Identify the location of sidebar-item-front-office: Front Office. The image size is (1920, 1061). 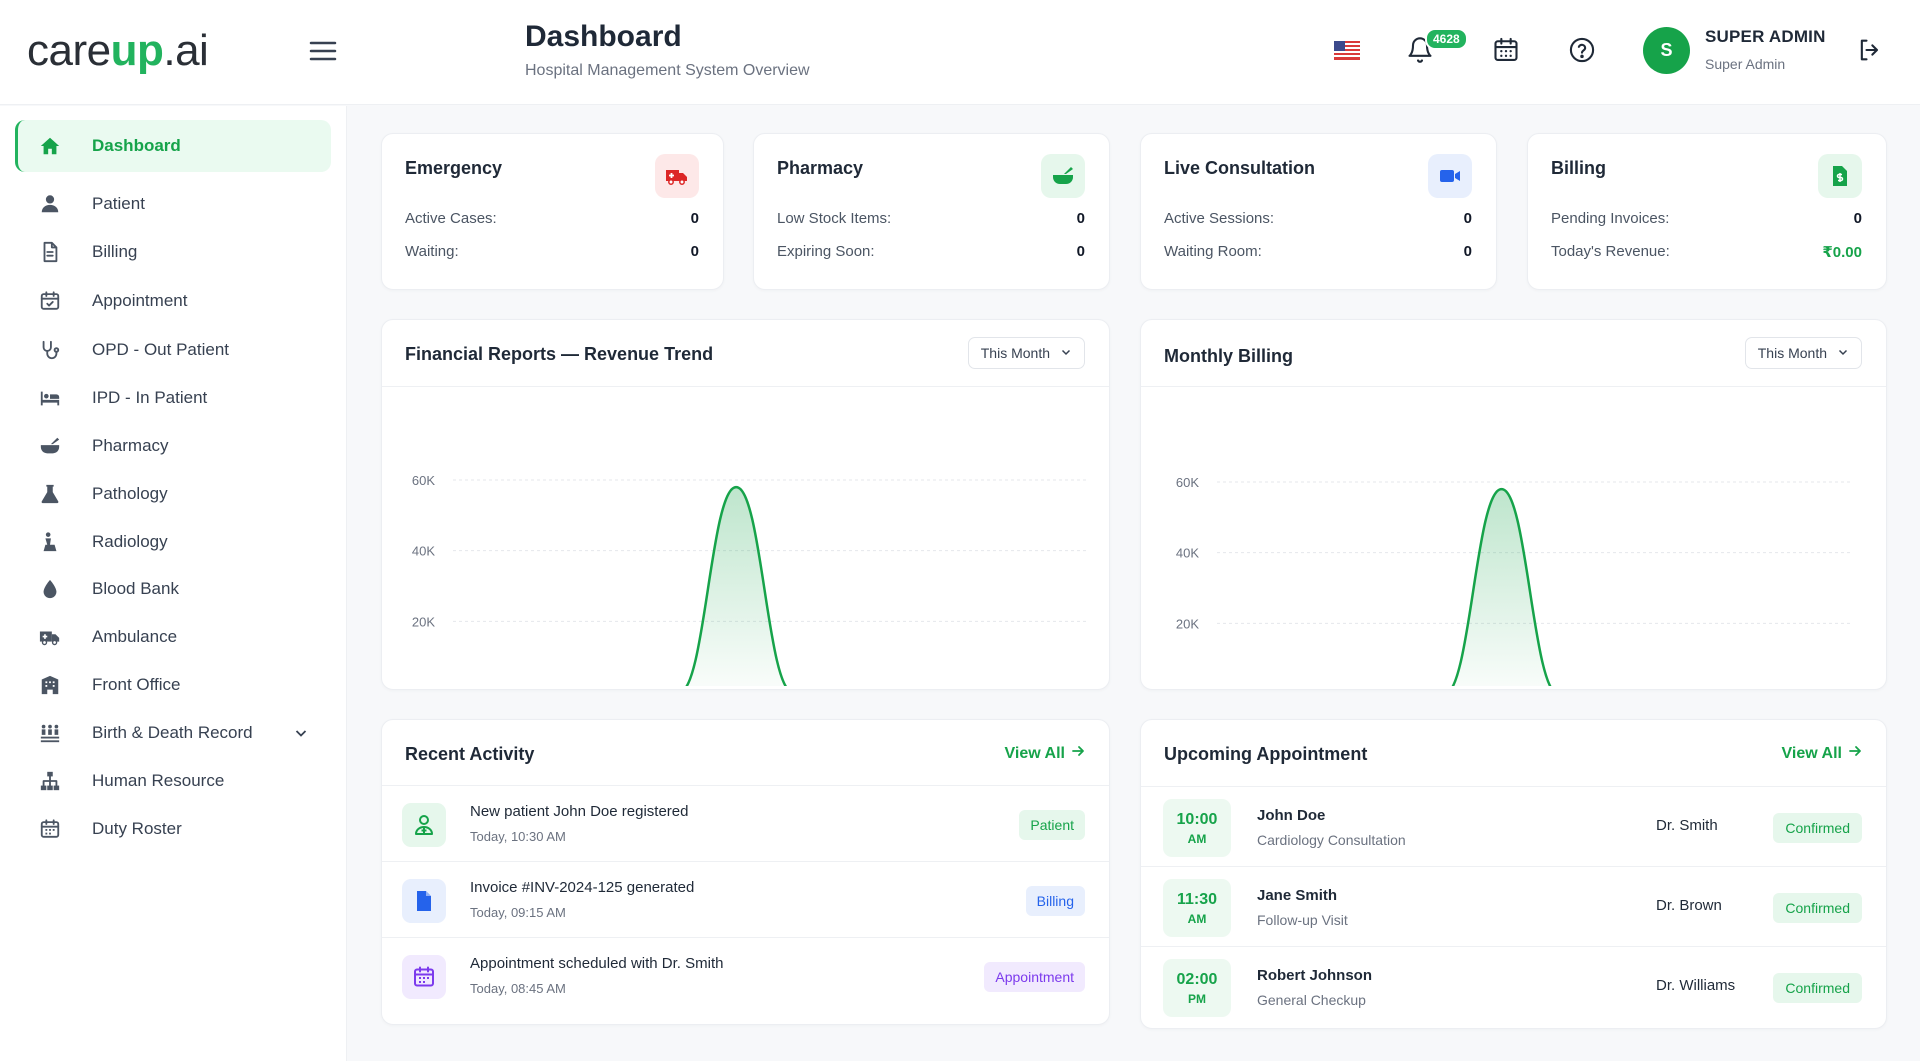
(173, 685).